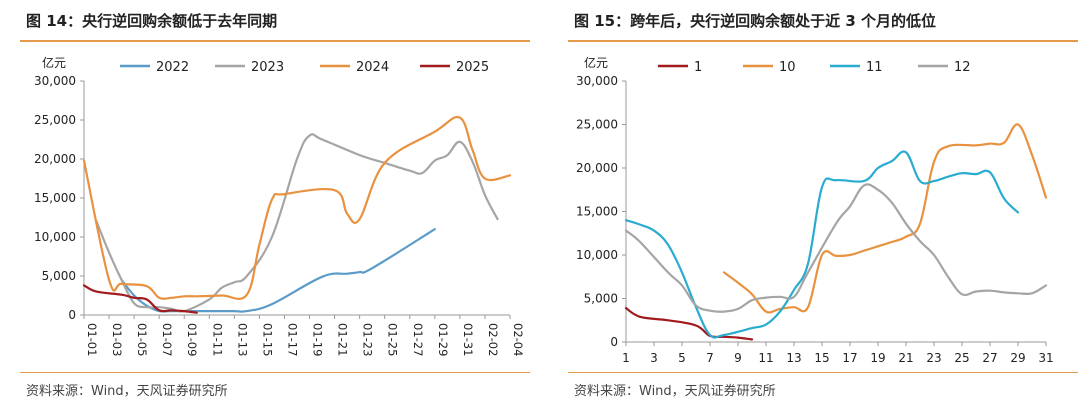 This screenshot has width=1080, height=406. Describe the element at coordinates (267, 67) in the screenshot. I see `legend-label-2023: 2023` at that location.